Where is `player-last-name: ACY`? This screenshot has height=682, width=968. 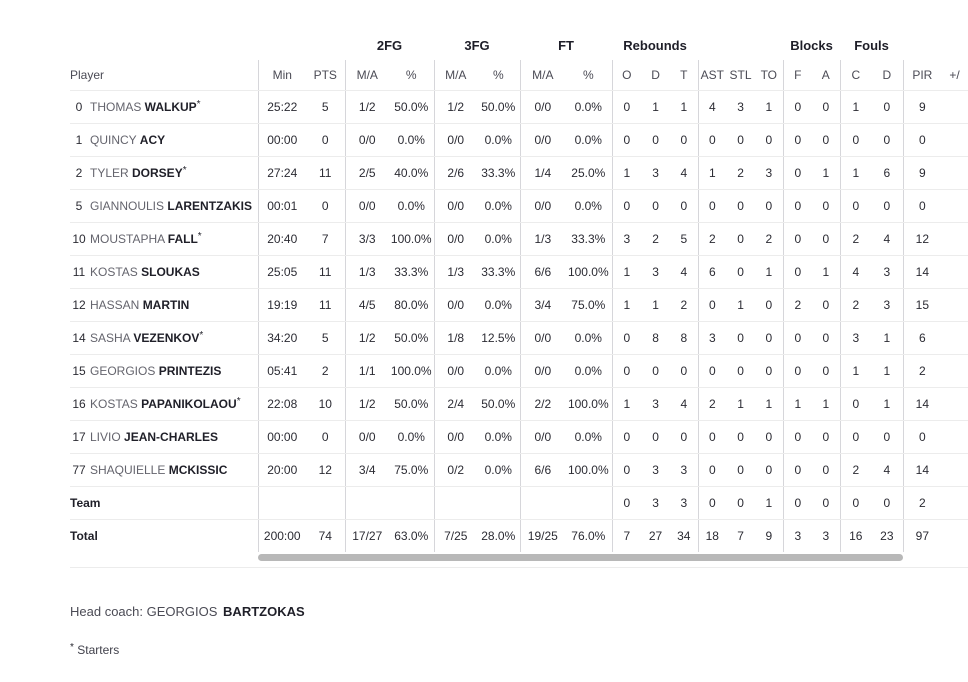 player-last-name: ACY is located at coordinates (152, 140).